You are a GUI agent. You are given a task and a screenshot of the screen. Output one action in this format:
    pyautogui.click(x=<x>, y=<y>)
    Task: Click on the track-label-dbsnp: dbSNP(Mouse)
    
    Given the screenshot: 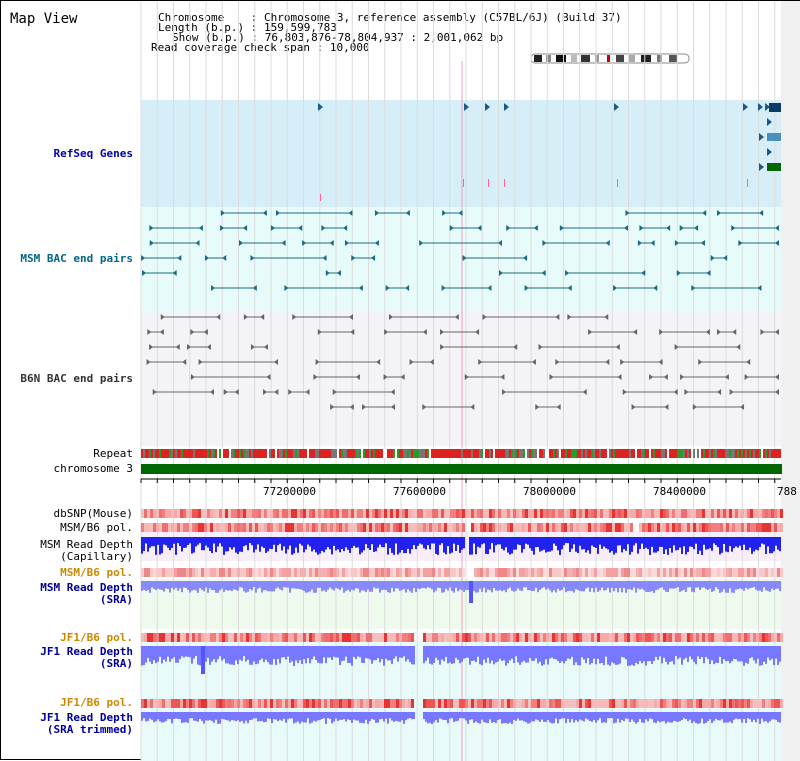 What is the action you would take?
    pyautogui.click(x=93, y=513)
    